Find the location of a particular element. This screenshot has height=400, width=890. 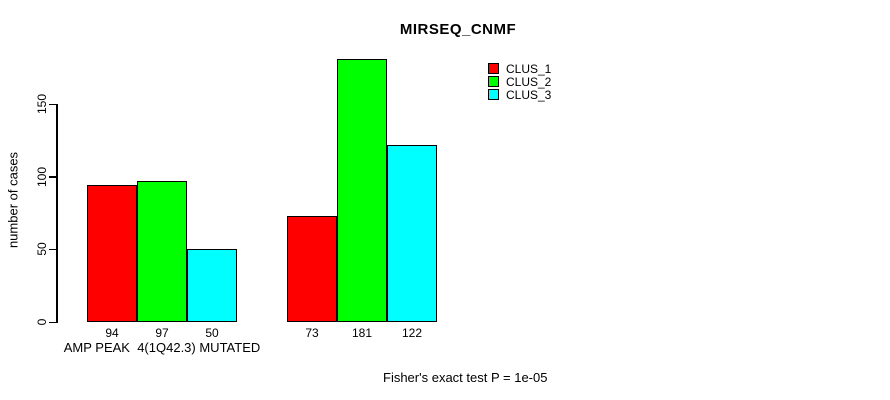

legend-item-clus_1: CLUS_1 is located at coordinates (520, 68).